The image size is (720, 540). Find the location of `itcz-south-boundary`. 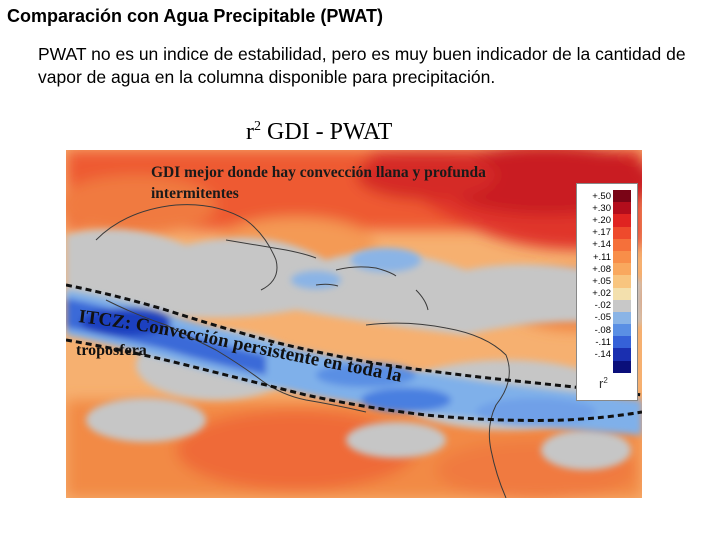

itcz-south-boundary is located at coordinates (354, 380).